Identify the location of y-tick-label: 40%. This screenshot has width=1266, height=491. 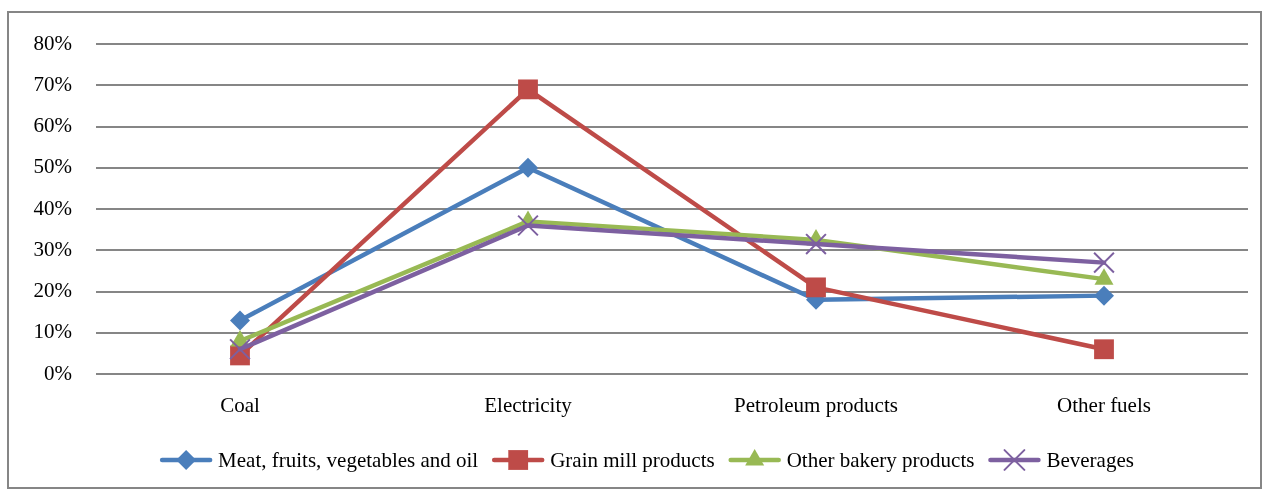
(52, 207).